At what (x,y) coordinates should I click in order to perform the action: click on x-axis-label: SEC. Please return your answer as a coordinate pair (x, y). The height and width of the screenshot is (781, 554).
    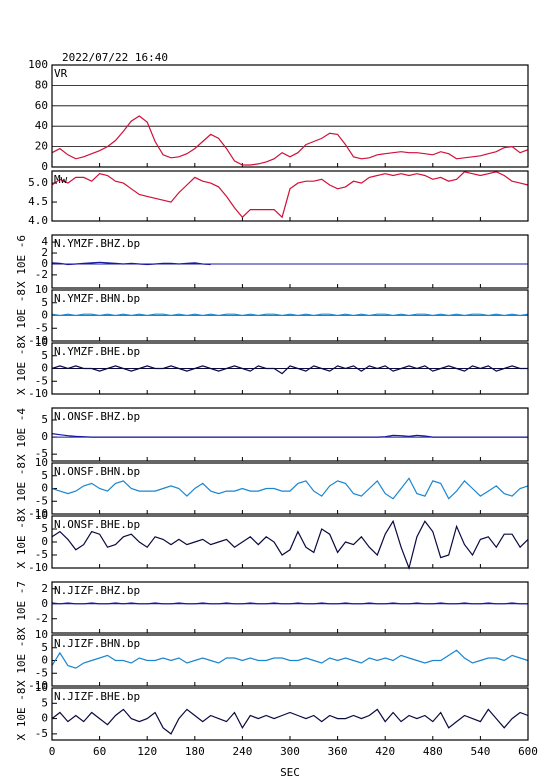
    Looking at the image, I should click on (290, 772).